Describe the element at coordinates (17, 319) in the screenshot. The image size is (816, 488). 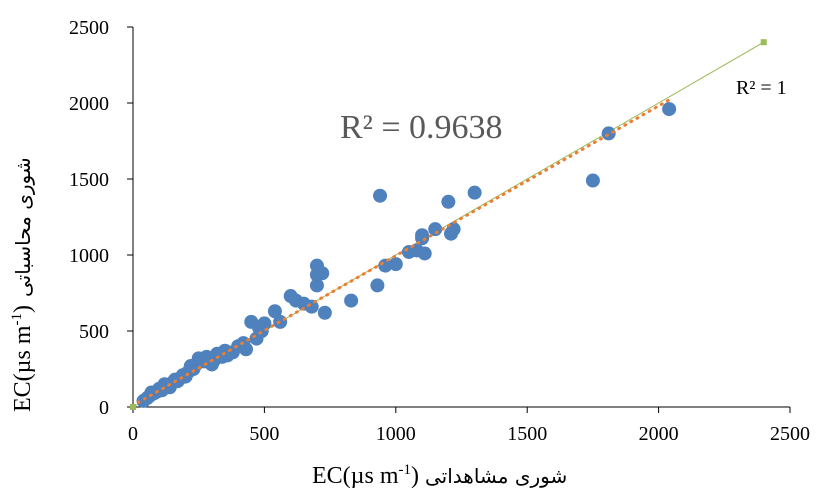
I see `y-axis-title-superscript: -1` at that location.